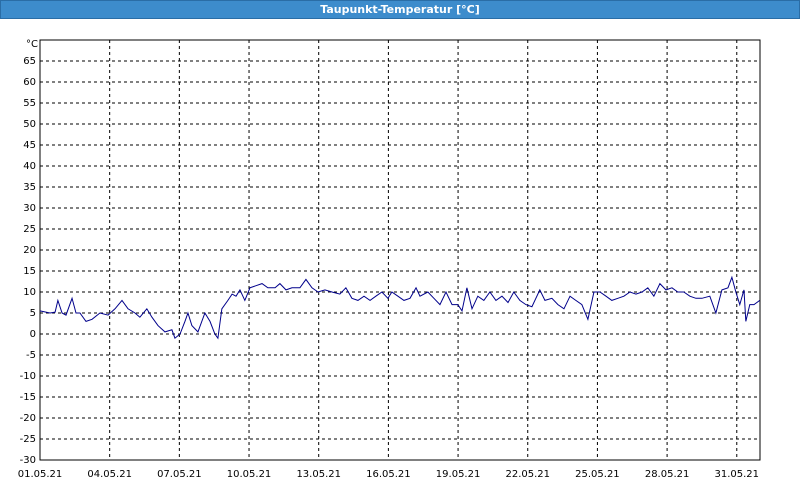 The image size is (800, 500). I want to click on y-axis-label: °C, so click(32, 44).